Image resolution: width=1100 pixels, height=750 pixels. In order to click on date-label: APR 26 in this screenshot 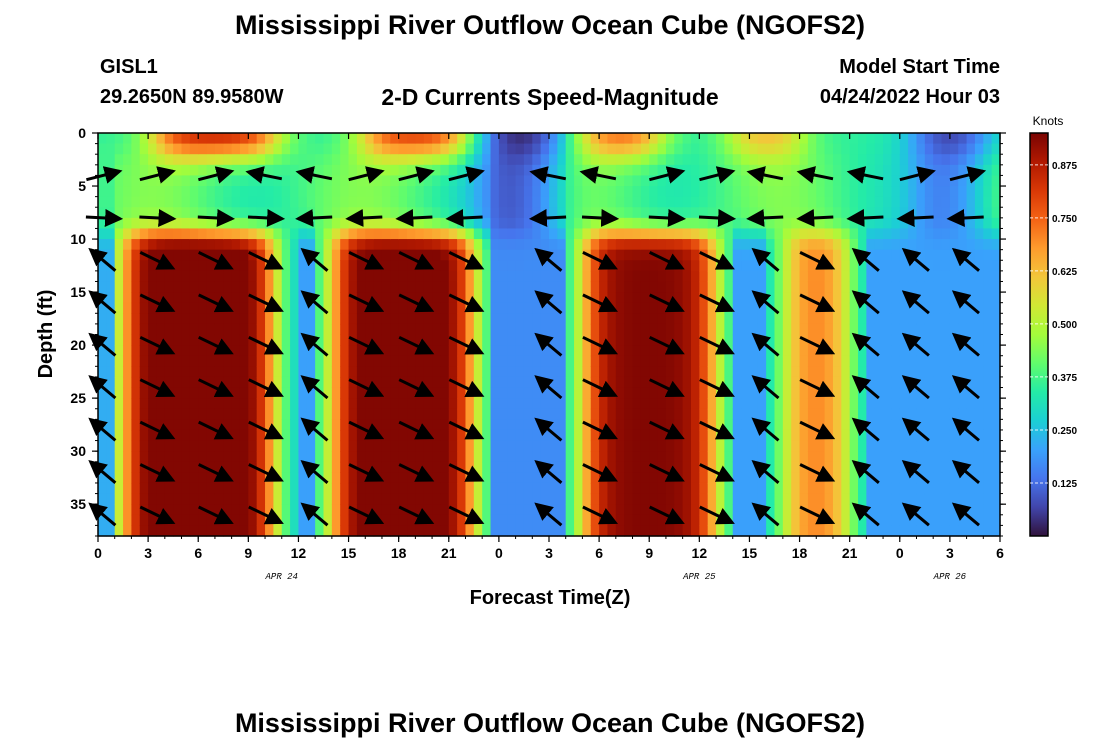, I will do `click(950, 577)`.